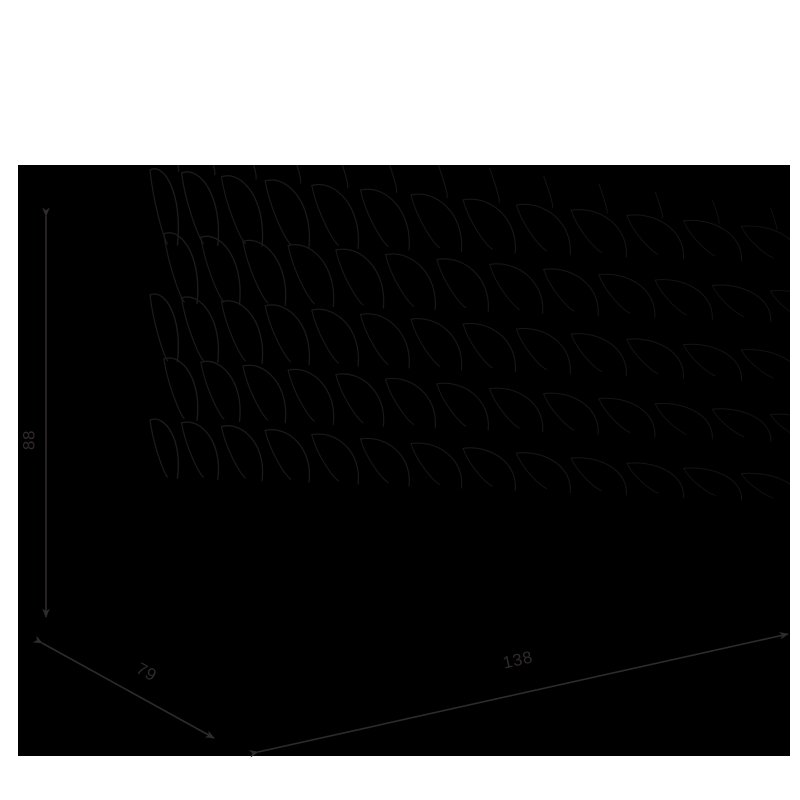  What do you see at coordinates (123, 687) in the screenshot?
I see `depth-dimension-line` at bounding box center [123, 687].